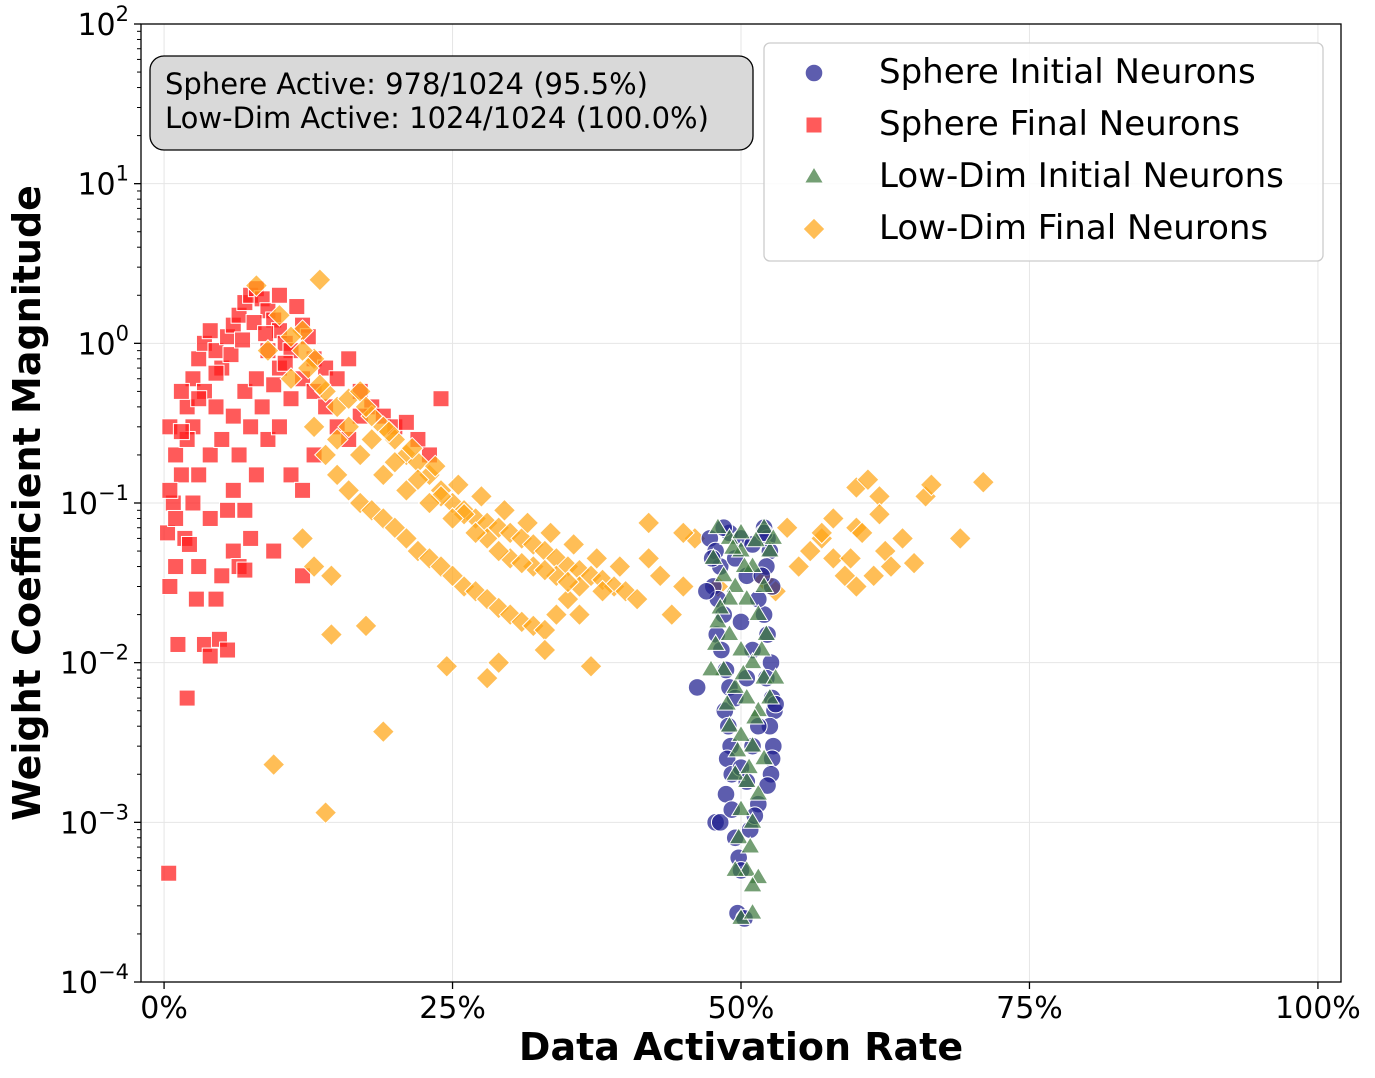 Image resolution: width=1375 pixels, height=1078 pixels. I want to click on x-tick-label: 100%, so click(1318, 1008).